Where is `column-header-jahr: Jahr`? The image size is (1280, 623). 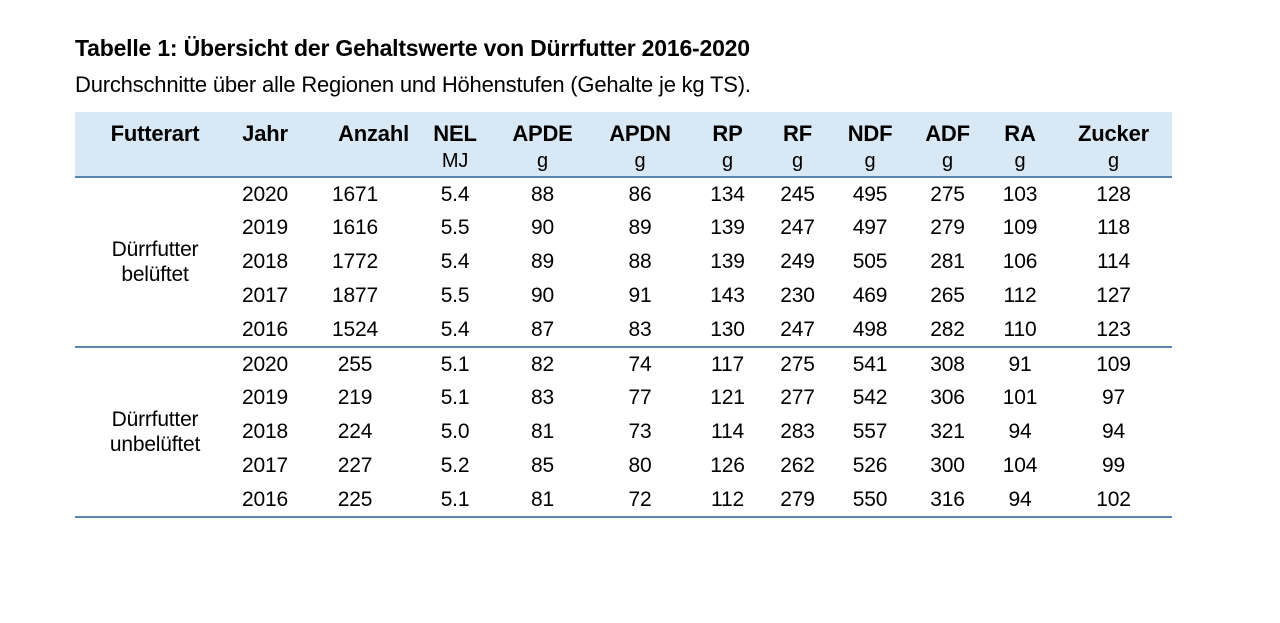 column-header-jahr: Jahr is located at coordinates (265, 131).